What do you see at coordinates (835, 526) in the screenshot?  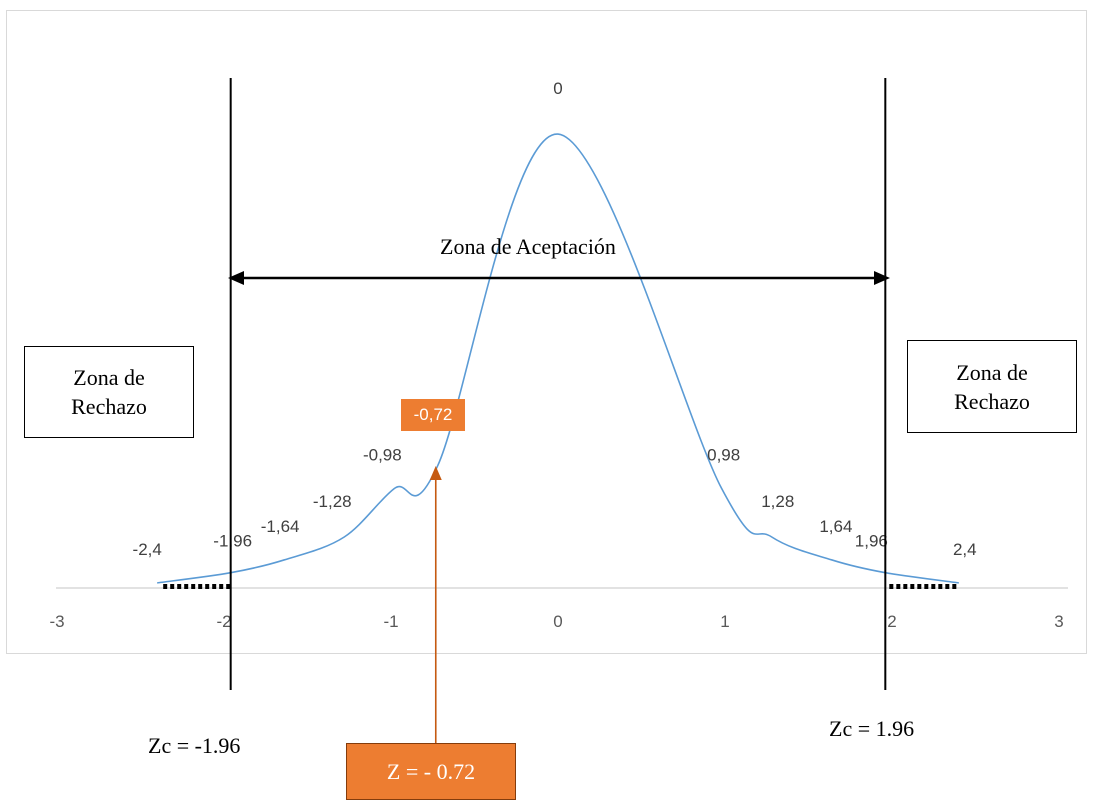 I see `data-label: 1,64` at bounding box center [835, 526].